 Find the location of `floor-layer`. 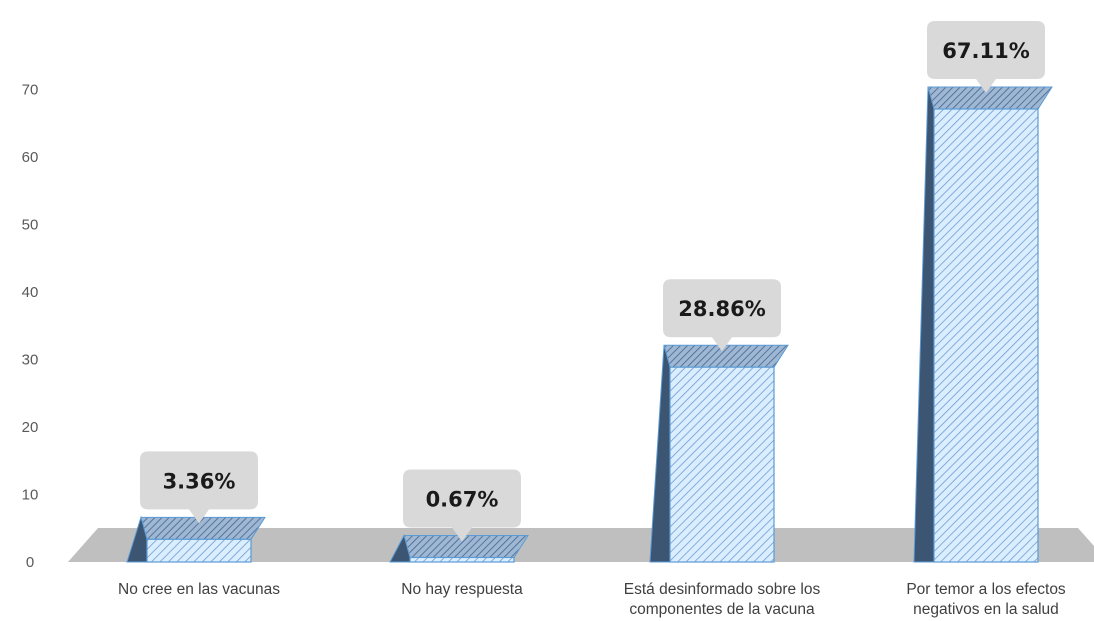

floor-layer is located at coordinates (581, 545).